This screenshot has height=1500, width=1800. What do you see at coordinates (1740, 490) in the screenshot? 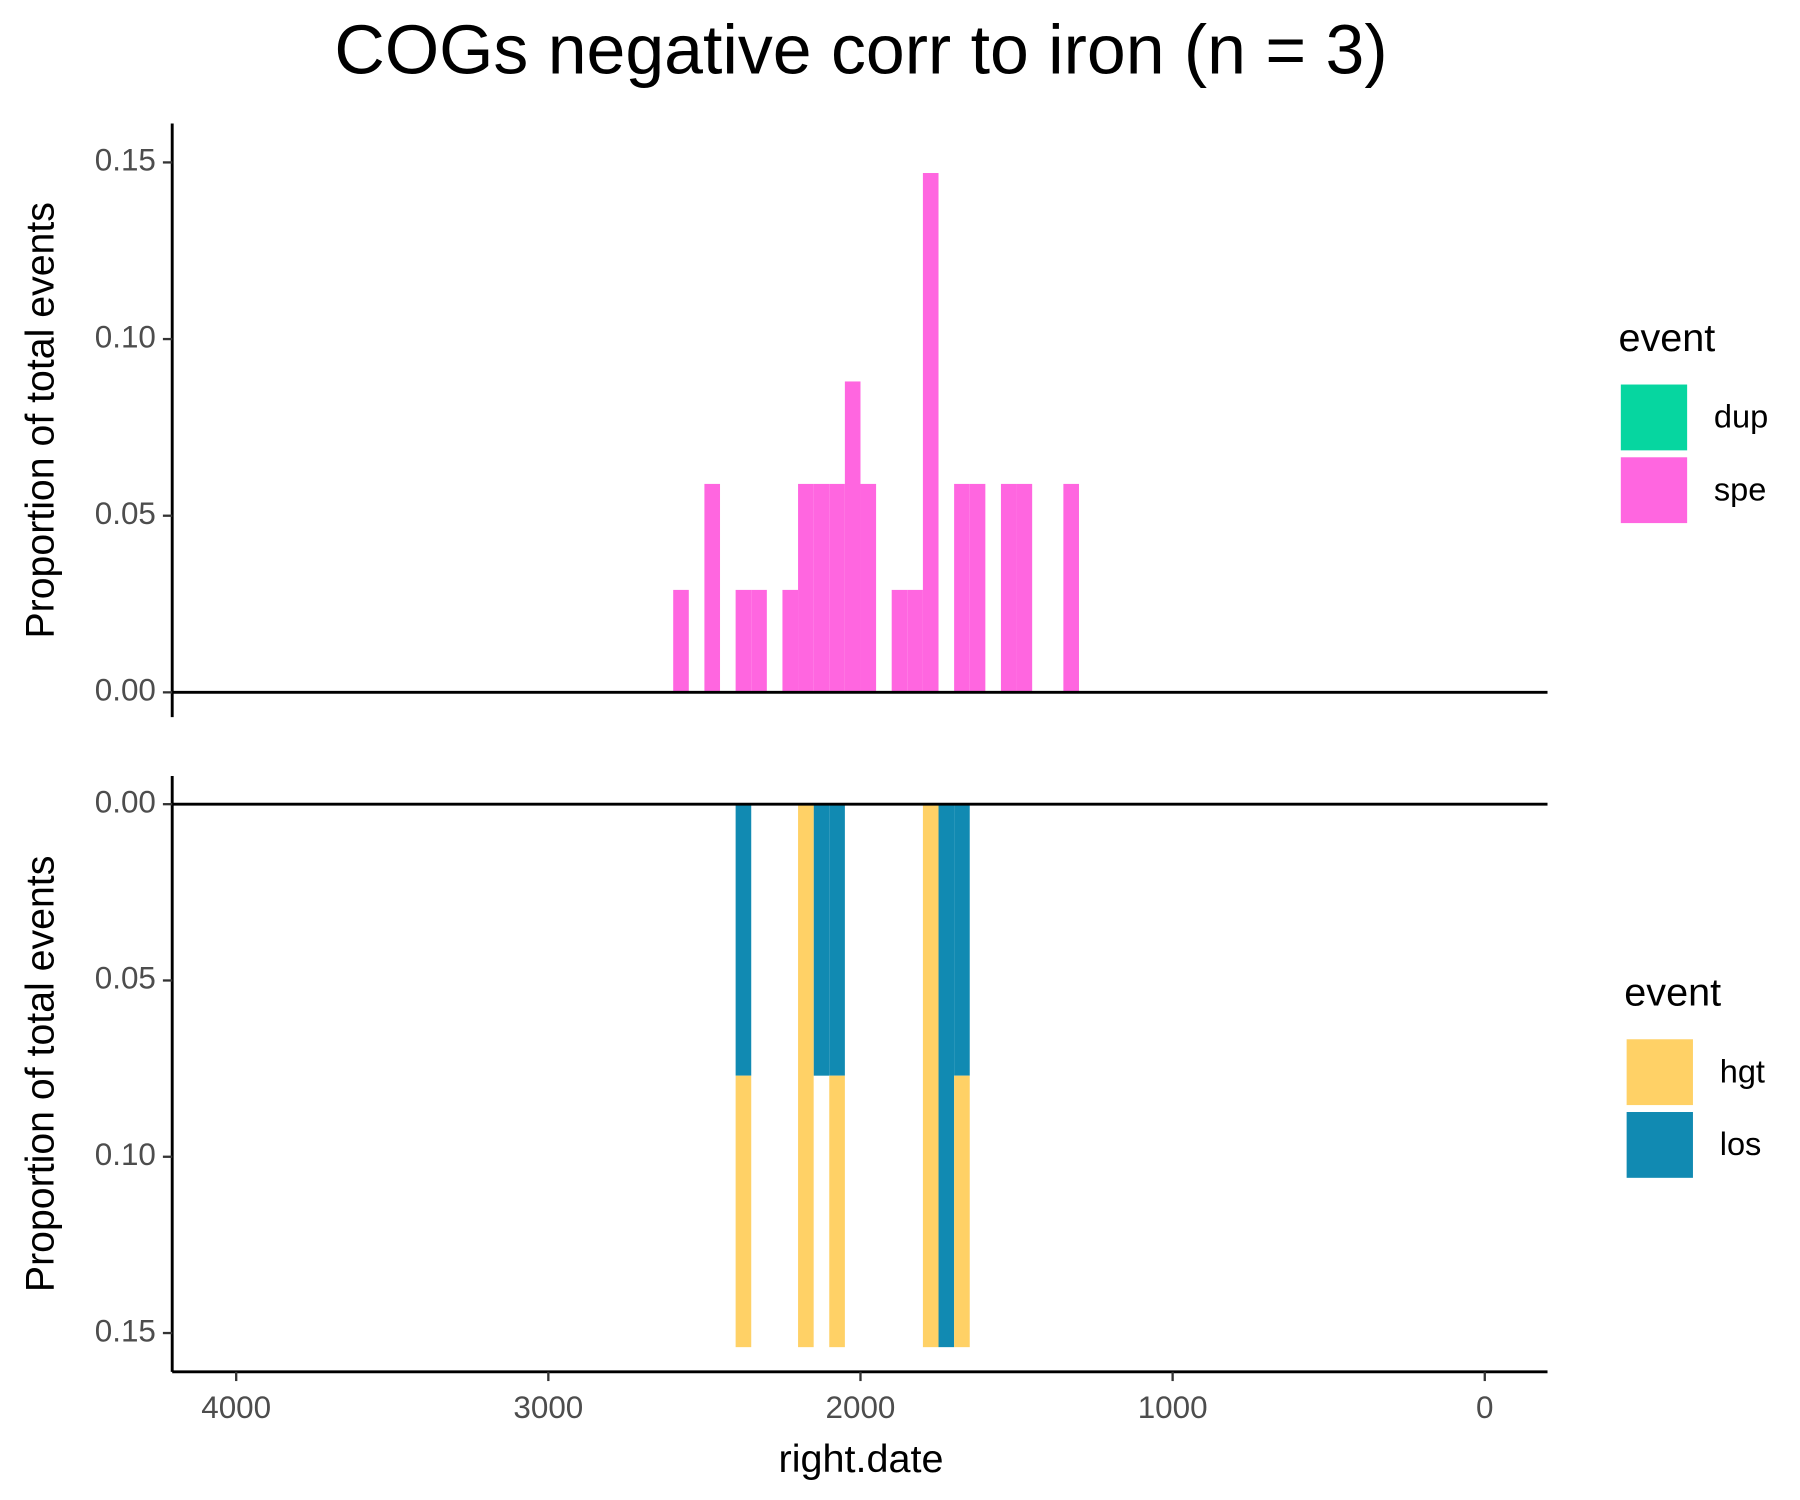
I see `legend-label: spe` at bounding box center [1740, 490].